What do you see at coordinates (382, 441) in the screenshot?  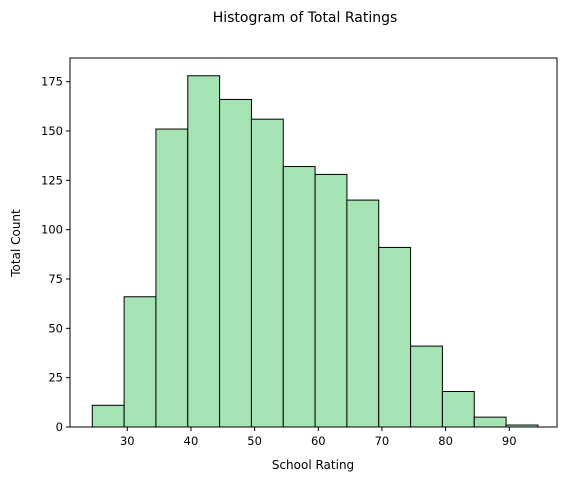 I see `x-tick-label: 70` at bounding box center [382, 441].